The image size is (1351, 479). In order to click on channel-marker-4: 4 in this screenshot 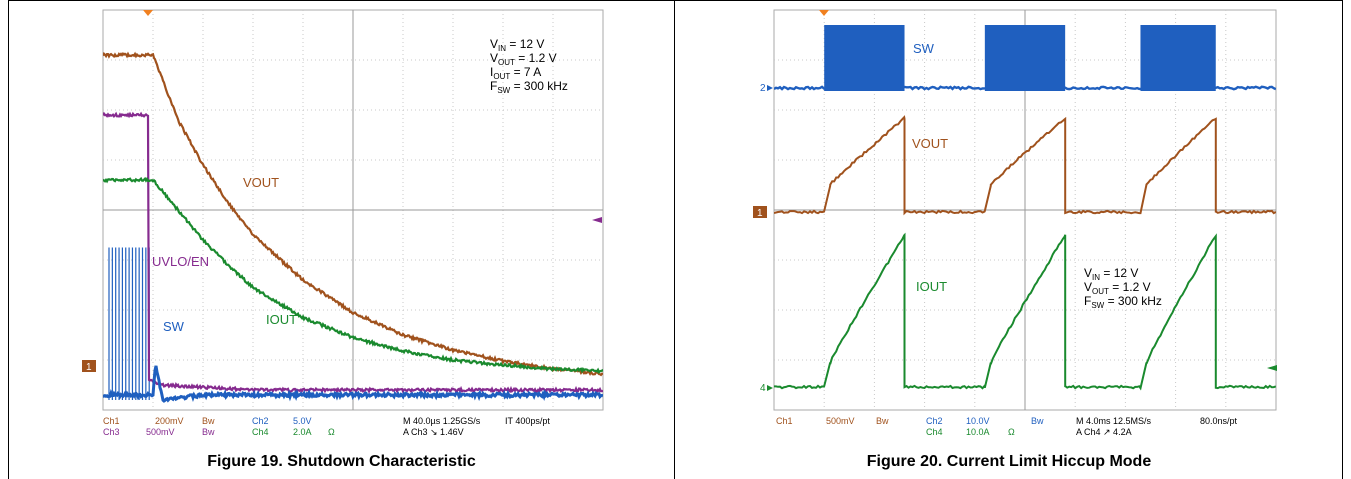, I will do `click(766, 388)`.